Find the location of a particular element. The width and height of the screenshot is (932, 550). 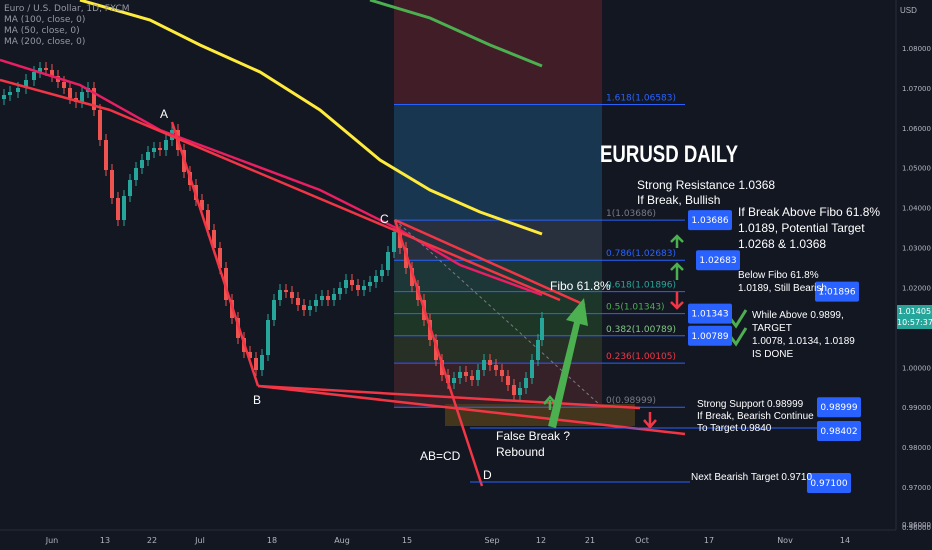

chart-title: EURUSD DAILY is located at coordinates (669, 154).